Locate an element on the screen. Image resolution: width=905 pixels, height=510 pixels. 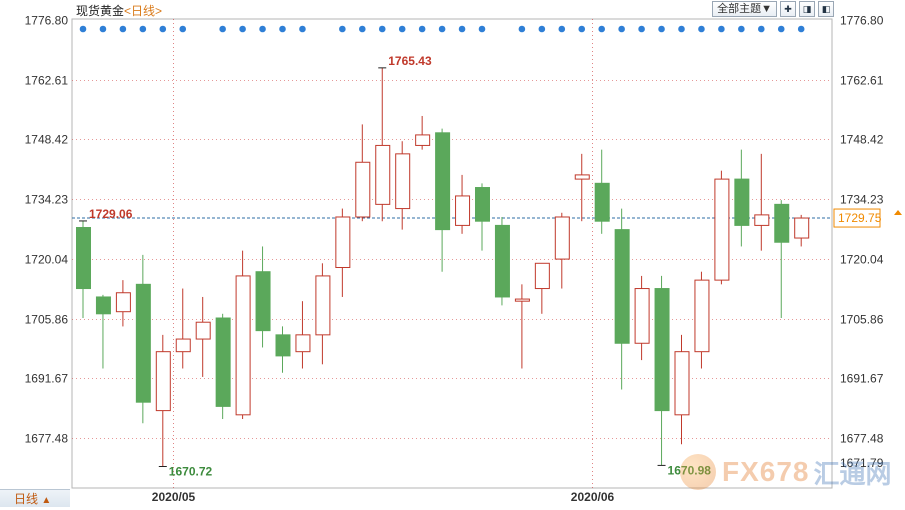
theme-select: 全部主题▼ is located at coordinates (744, 9).